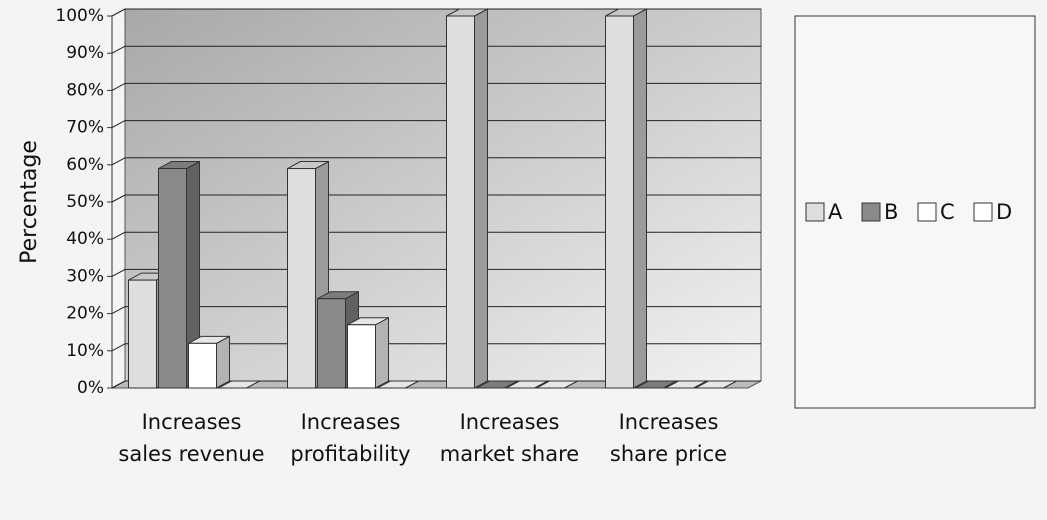 The height and width of the screenshot is (520, 1047). What do you see at coordinates (509, 438) in the screenshot?
I see `x-tick-label: Increases market share` at bounding box center [509, 438].